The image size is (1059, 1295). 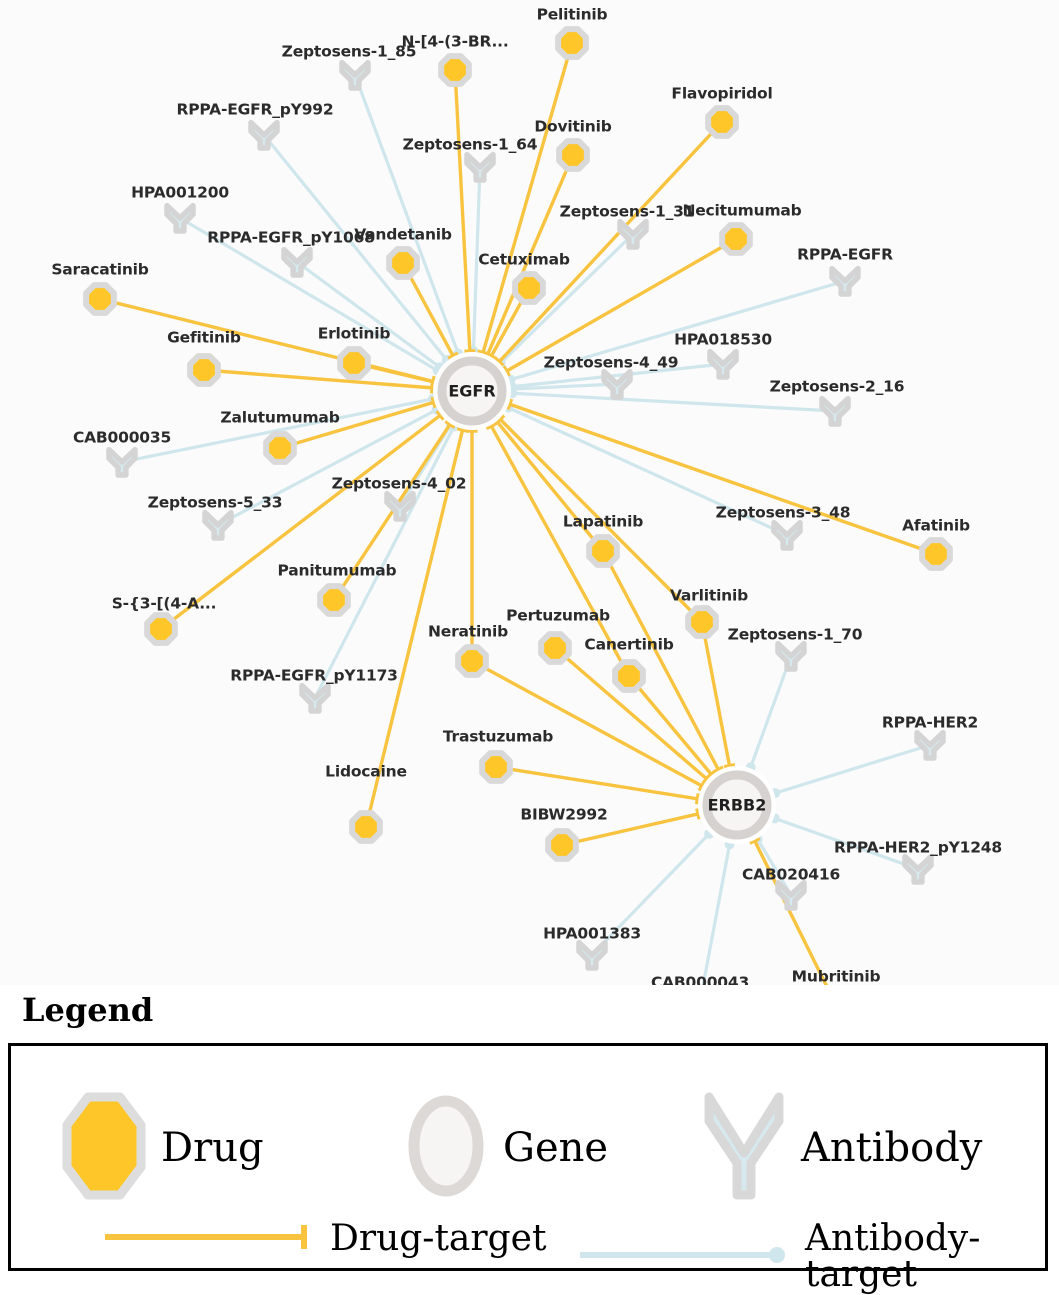 I want to click on legend-item-gene: Gene, so click(x=505, y=1148).